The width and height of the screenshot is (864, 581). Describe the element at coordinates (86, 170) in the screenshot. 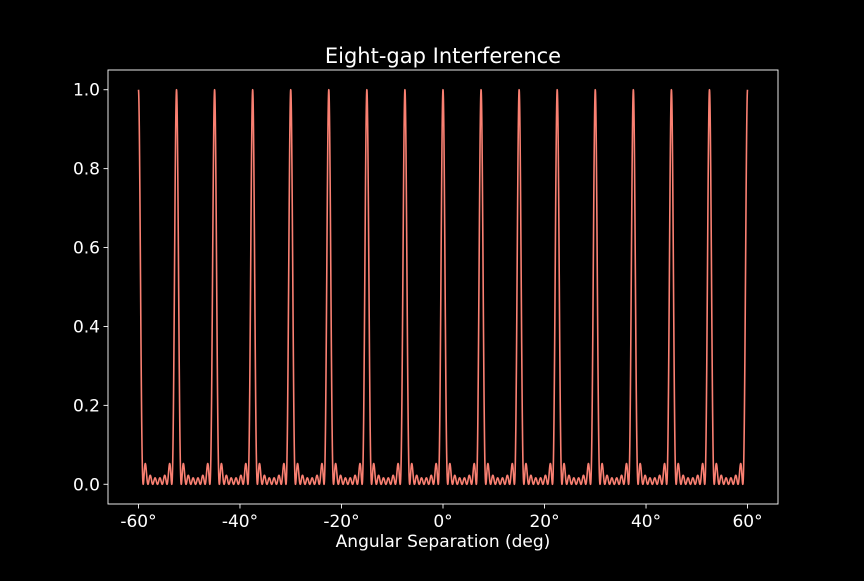

I see `y-tick-label: 0.8` at that location.